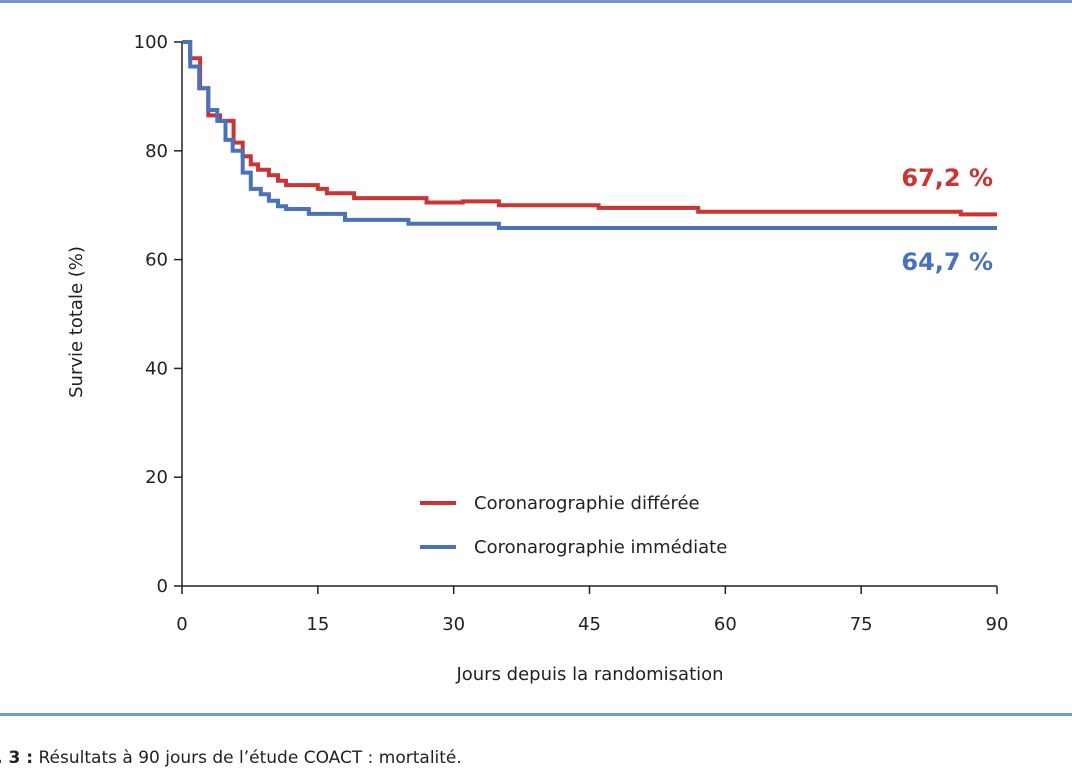 The width and height of the screenshot is (1072, 772). What do you see at coordinates (317, 624) in the screenshot?
I see `x-tick-label: 15` at bounding box center [317, 624].